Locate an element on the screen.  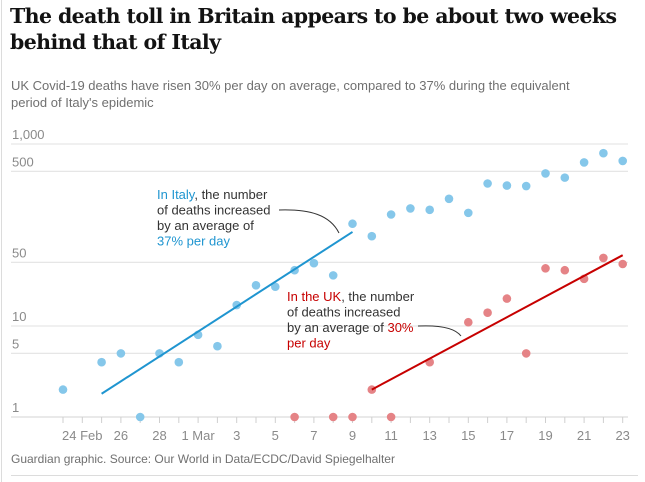
annotation-text: per day is located at coordinates (309, 343).